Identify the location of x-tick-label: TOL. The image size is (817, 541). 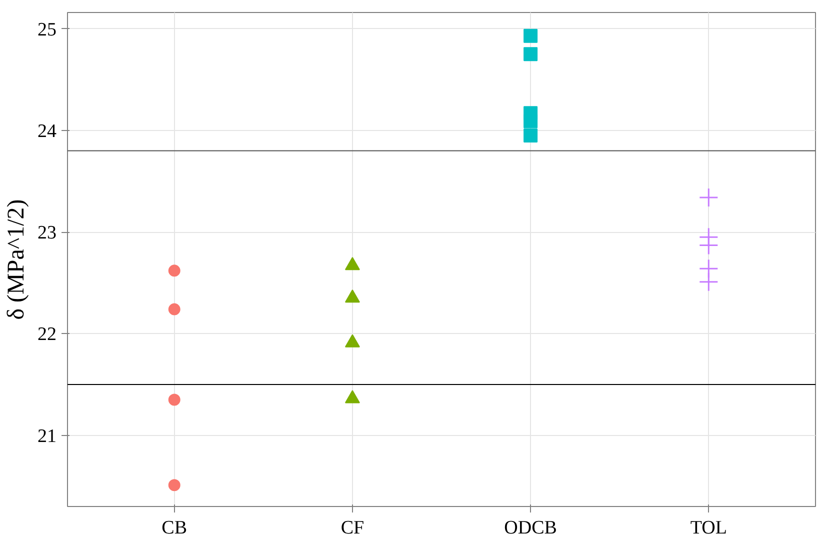
(708, 528).